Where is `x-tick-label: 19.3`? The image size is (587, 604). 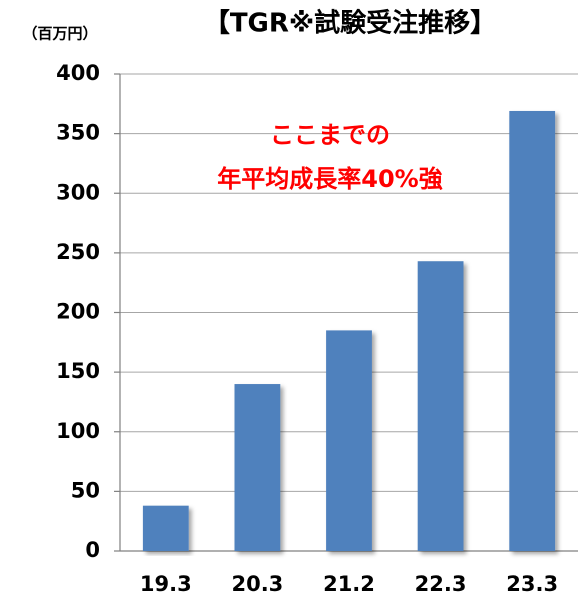 x-tick-label: 19.3 is located at coordinates (166, 584).